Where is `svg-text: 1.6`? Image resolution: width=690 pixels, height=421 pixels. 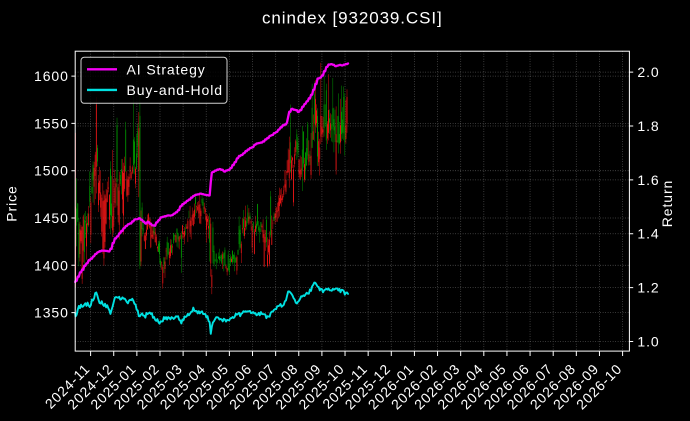
svg-text: 1.6 is located at coordinates (648, 180).